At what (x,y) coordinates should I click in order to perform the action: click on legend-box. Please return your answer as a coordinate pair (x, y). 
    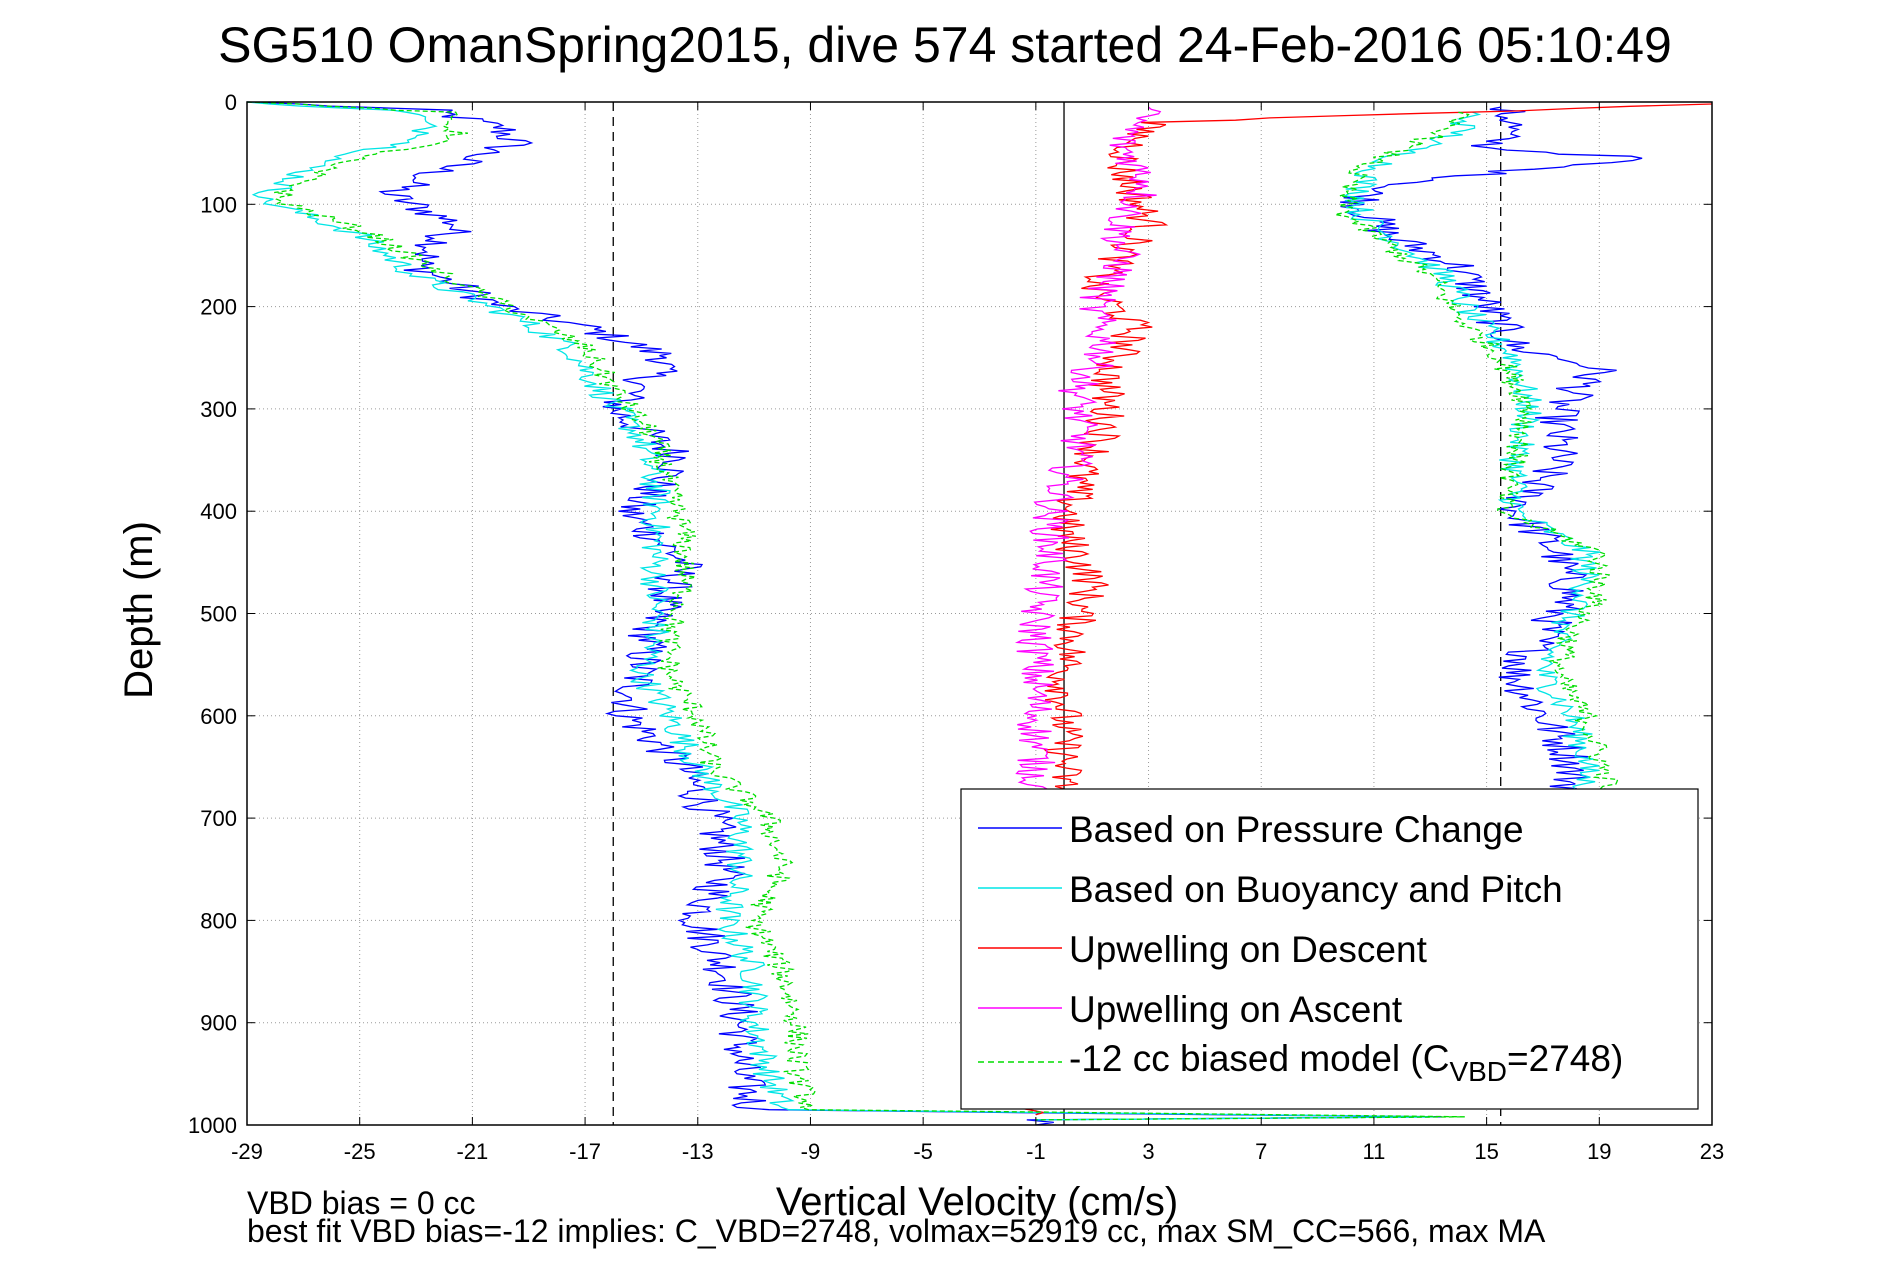
    Looking at the image, I should click on (1329, 949).